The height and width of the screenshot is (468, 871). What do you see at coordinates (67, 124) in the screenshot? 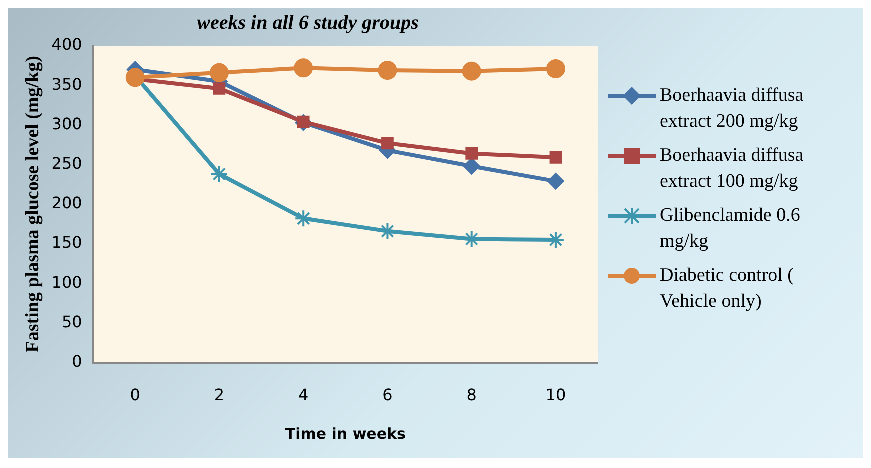
I see `y-tick-label: 300` at bounding box center [67, 124].